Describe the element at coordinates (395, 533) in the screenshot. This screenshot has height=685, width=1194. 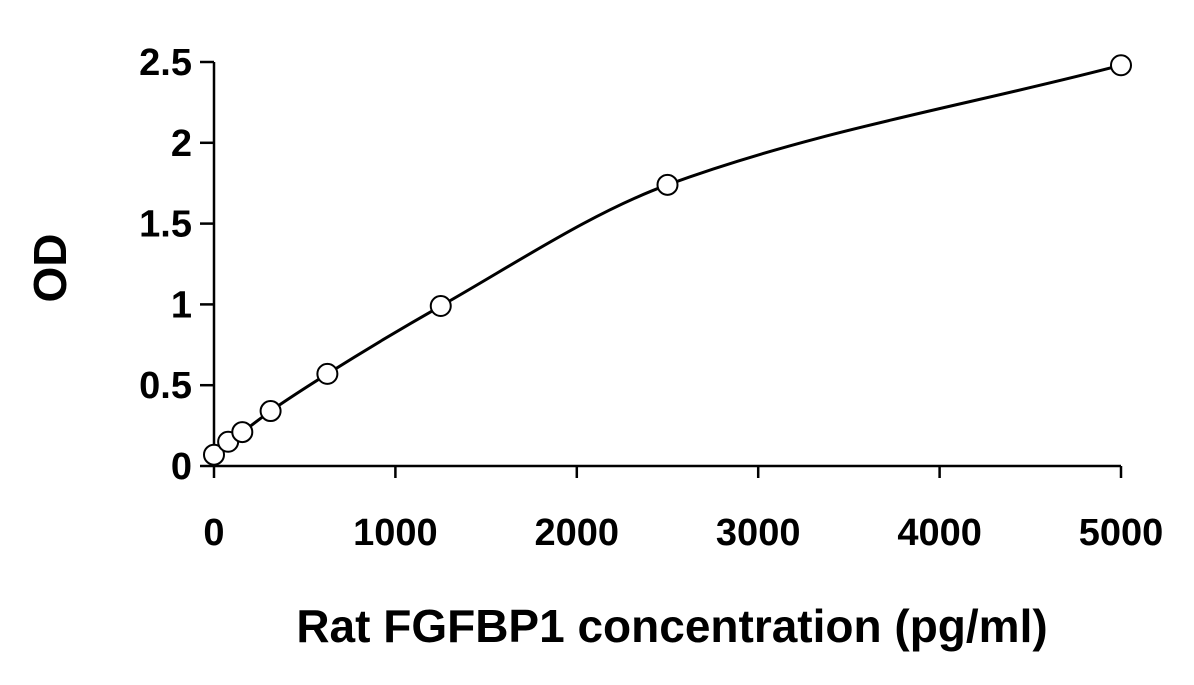
I see `x-tick-label: 1000` at that location.